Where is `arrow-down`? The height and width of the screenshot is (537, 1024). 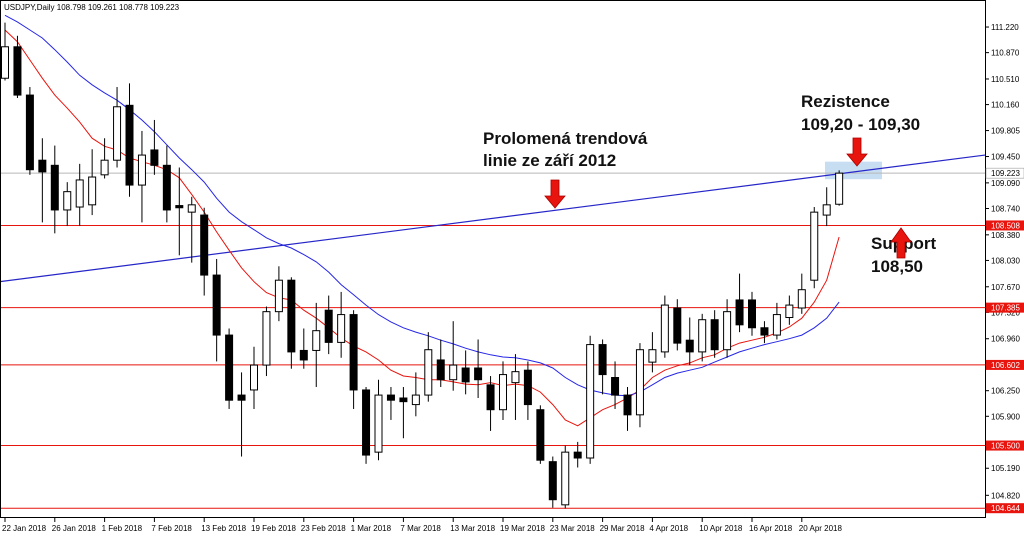
arrow-down is located at coordinates (857, 152).